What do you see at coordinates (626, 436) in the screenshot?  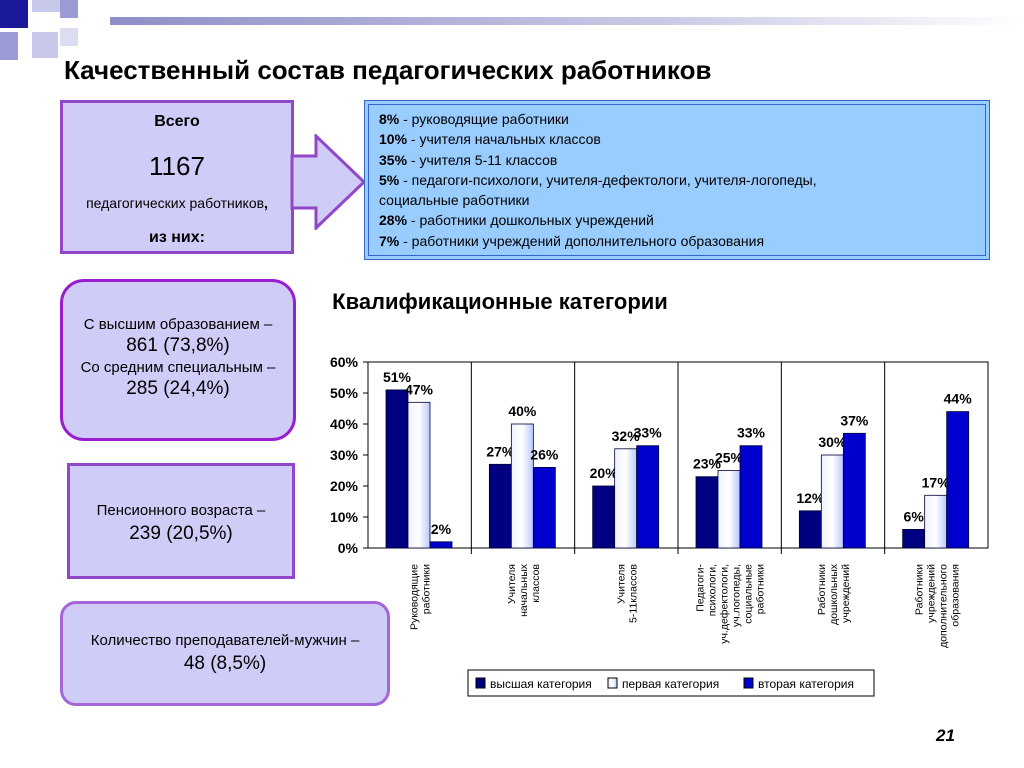 I see `data-label: 32%` at bounding box center [626, 436].